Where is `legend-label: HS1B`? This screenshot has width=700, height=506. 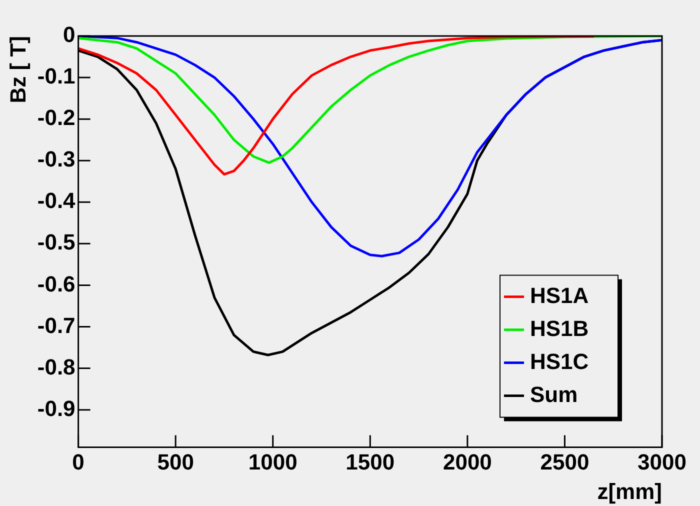
legend-label: HS1B is located at coordinates (559, 328).